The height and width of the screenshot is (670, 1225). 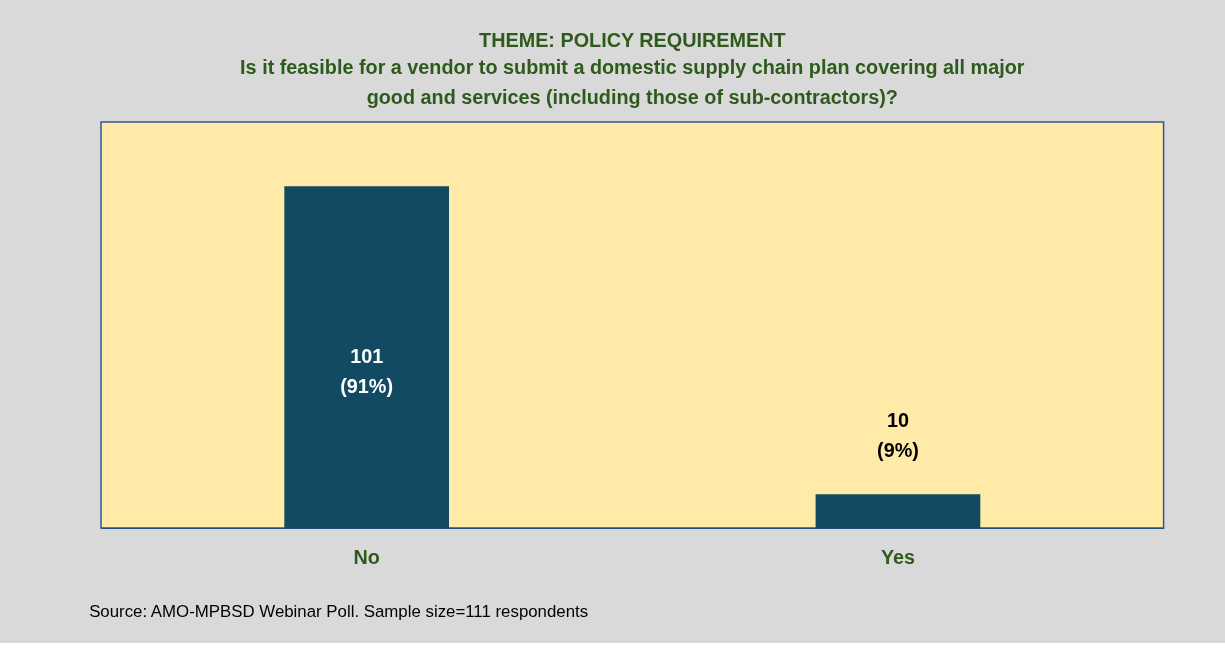 I want to click on x-tick-label: Yes, so click(x=898, y=557).